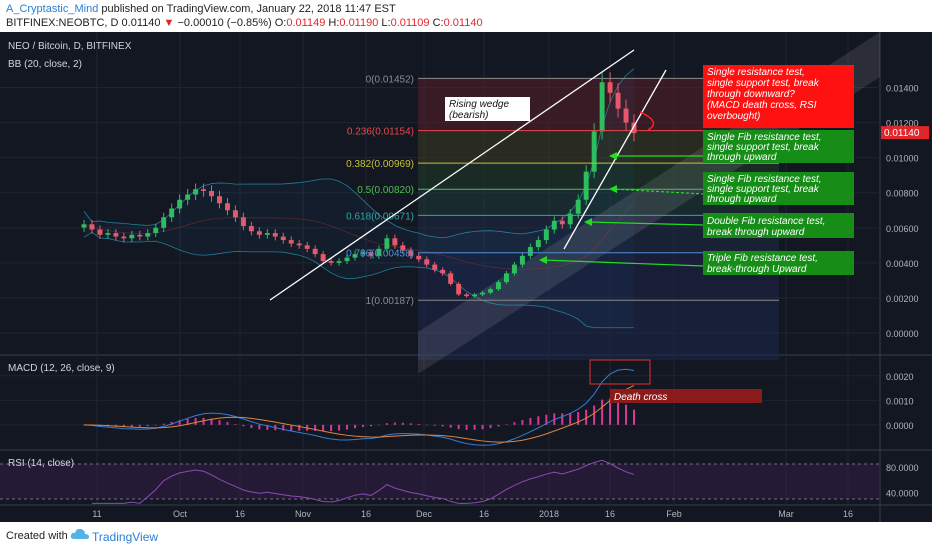 The height and width of the screenshot is (550, 932). Describe the element at coordinates (763, 83) in the screenshot. I see `red-box-line2: single support test, break` at that location.